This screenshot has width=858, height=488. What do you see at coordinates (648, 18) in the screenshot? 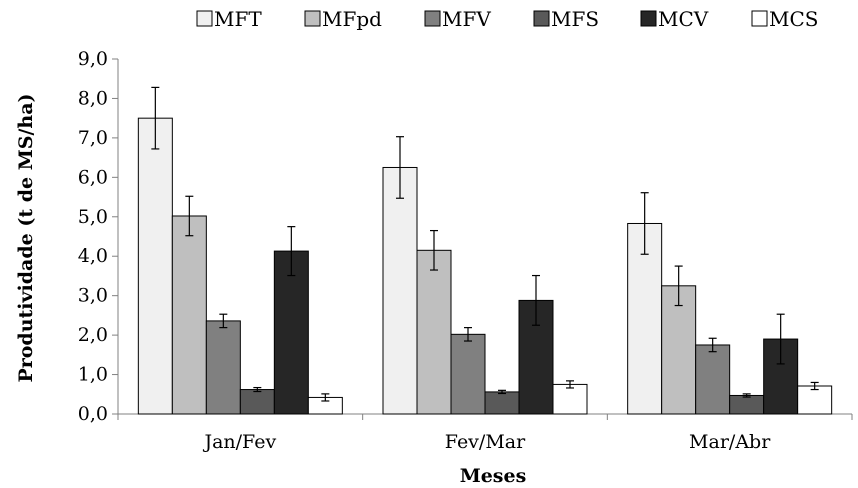
I see `legend-swatch-mcv` at bounding box center [648, 18].